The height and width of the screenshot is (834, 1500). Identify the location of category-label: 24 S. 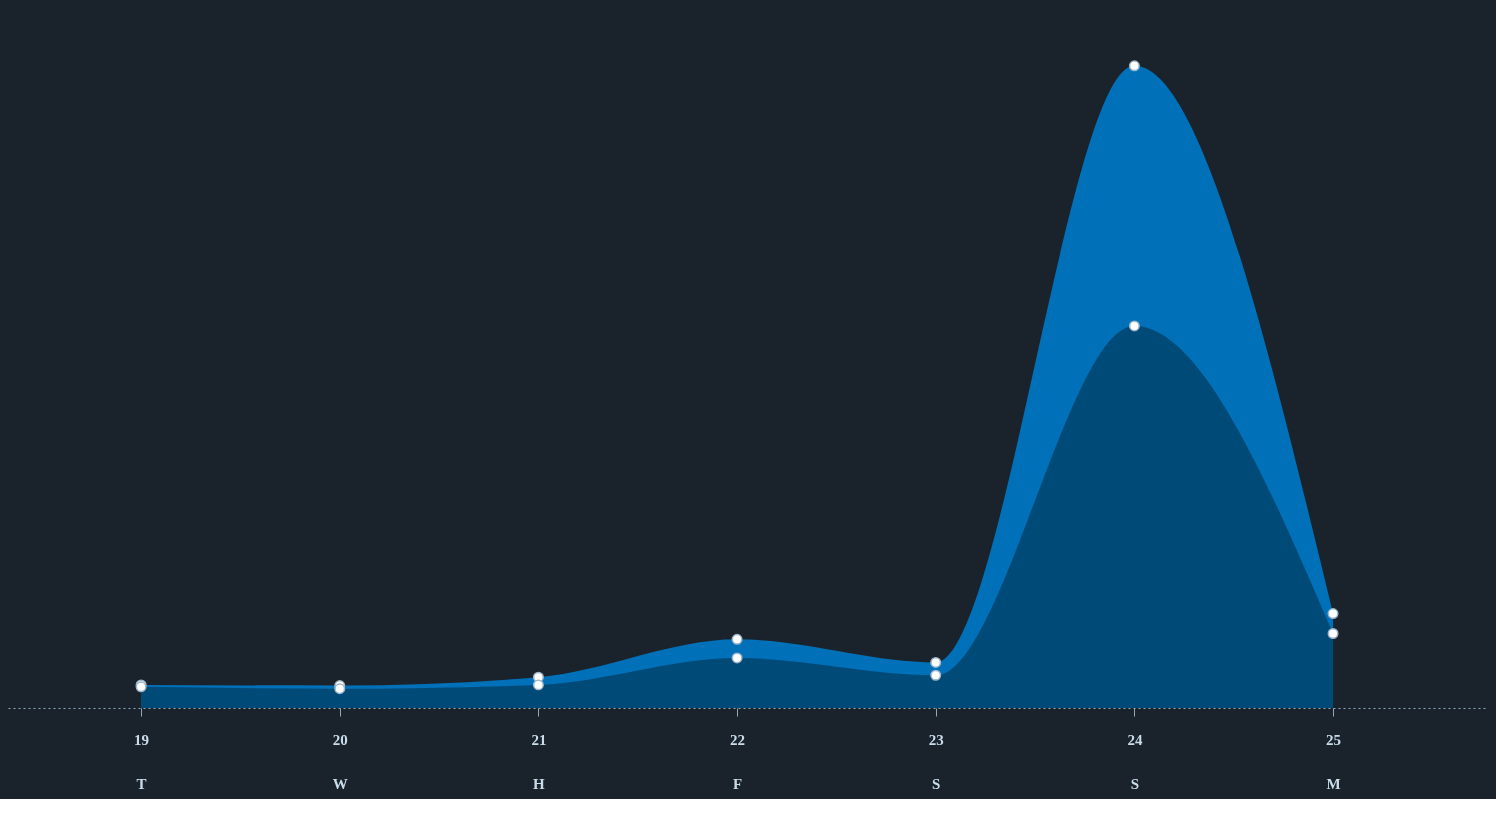
(1135, 761).